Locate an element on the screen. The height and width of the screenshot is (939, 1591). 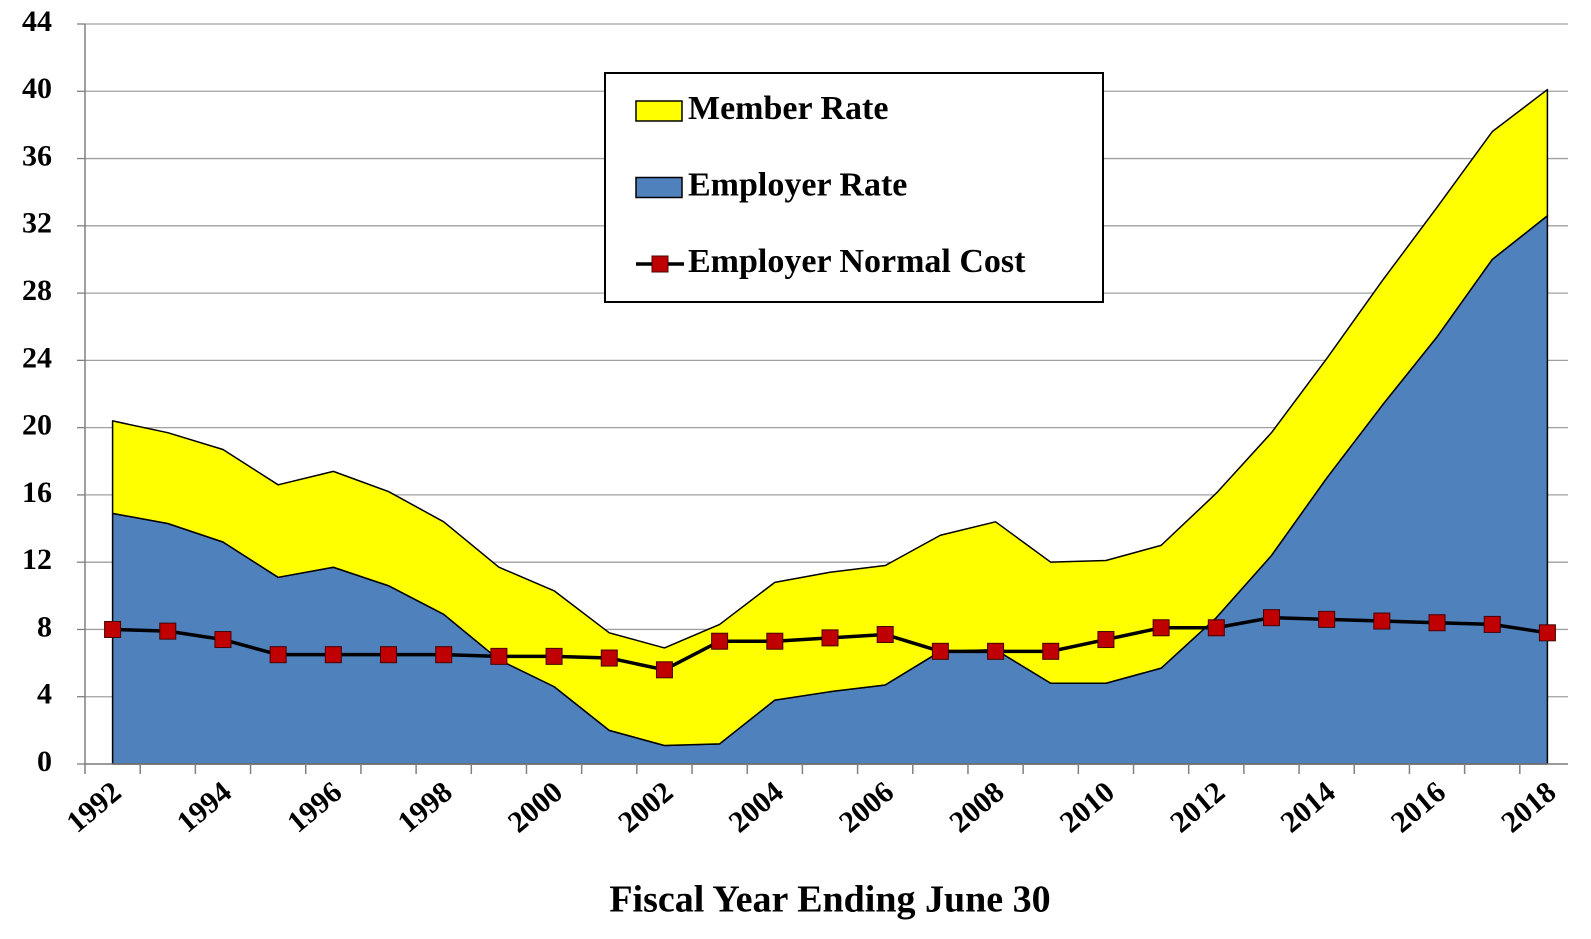
y-tick-label: 12 is located at coordinates (37, 559).